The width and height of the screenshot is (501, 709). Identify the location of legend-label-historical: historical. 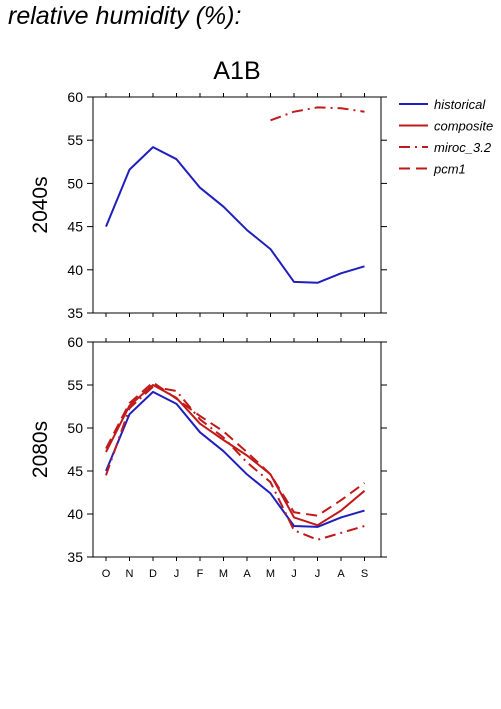
(460, 104).